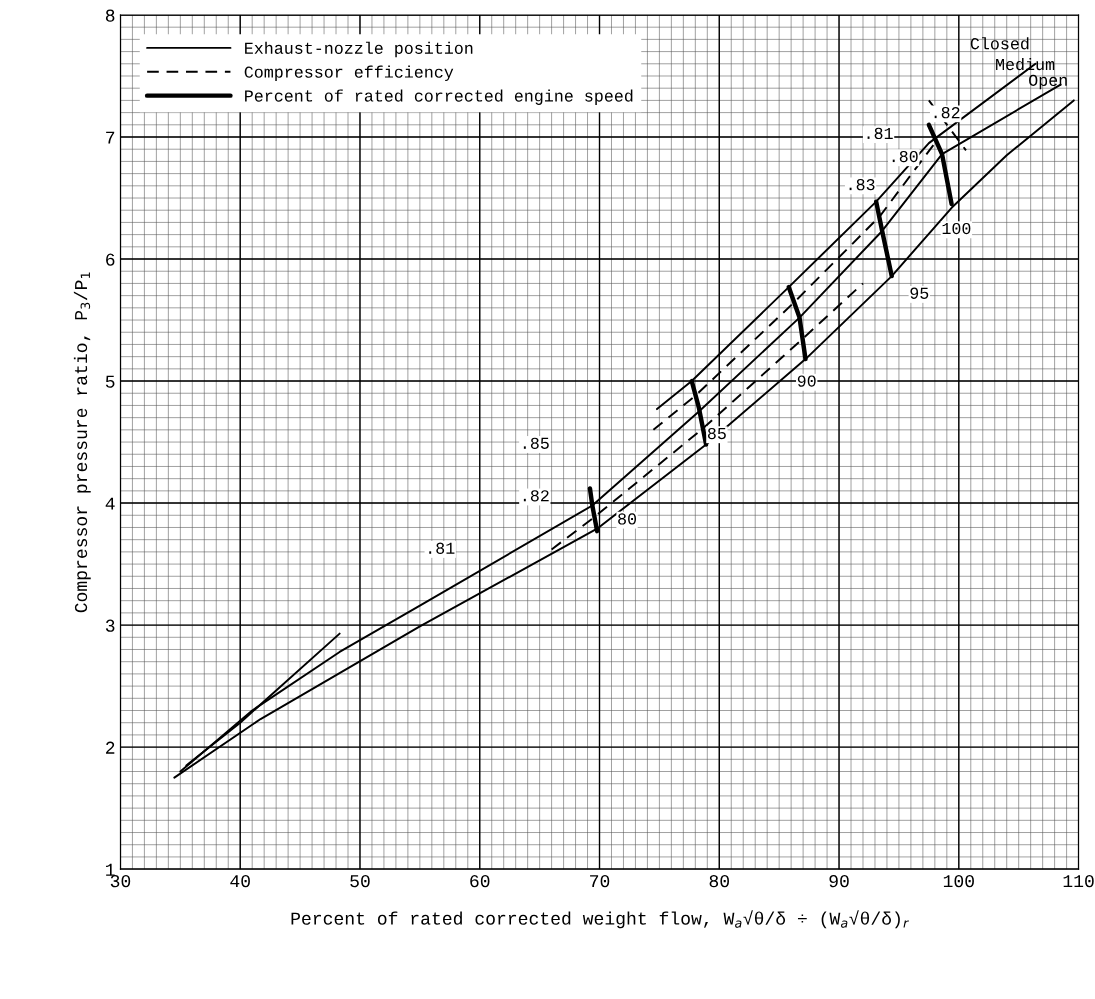 Image resolution: width=1095 pixels, height=999 pixels. Describe the element at coordinates (110, 259) in the screenshot. I see `y-tick-label: 6` at that location.